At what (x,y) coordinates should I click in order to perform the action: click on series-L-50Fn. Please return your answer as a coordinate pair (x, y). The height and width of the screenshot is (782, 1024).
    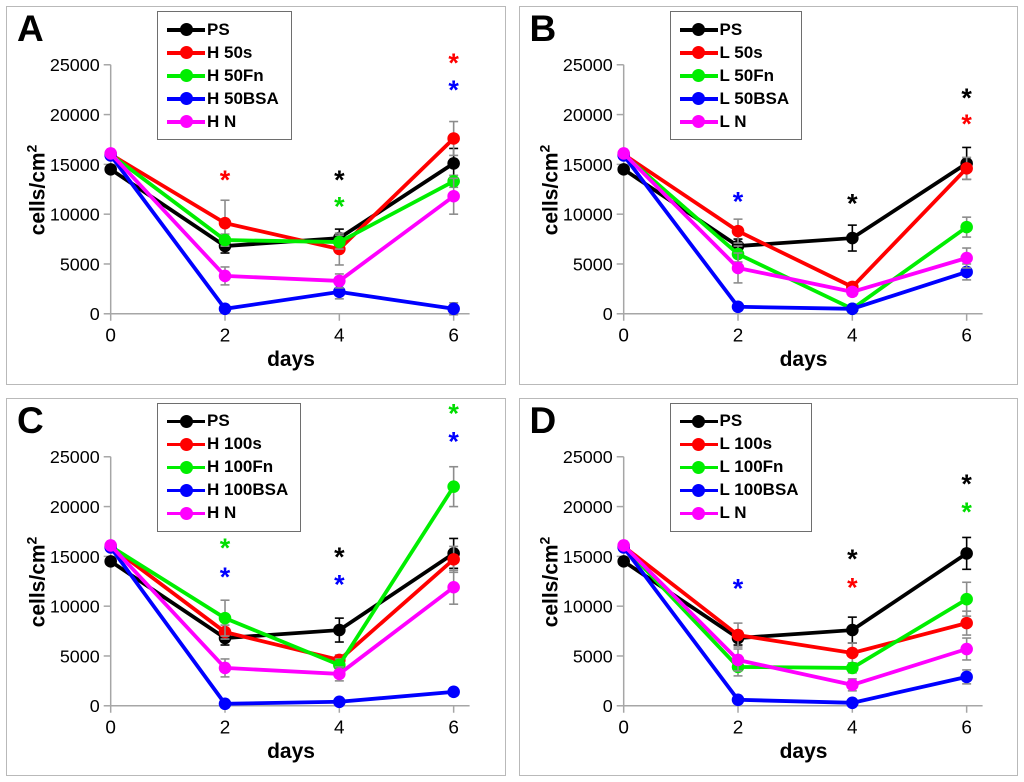
    Looking at the image, I should click on (794, 232).